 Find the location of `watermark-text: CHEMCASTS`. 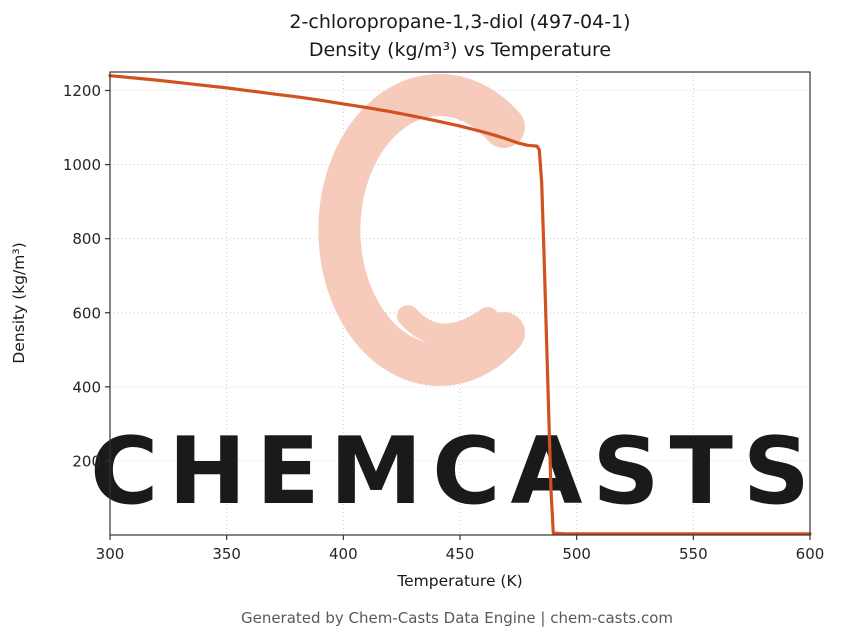

watermark-text: CHEMCASTS is located at coordinates (455, 471).